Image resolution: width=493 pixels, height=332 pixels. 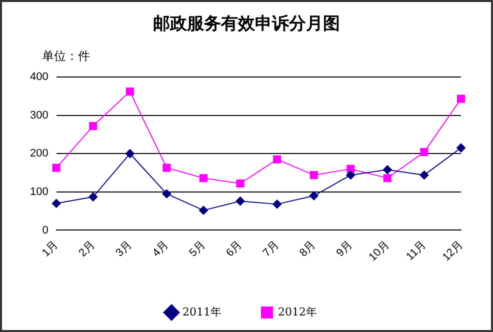 What do you see at coordinates (379, 251) in the screenshot?
I see `x-tick-label: 10月` at bounding box center [379, 251].